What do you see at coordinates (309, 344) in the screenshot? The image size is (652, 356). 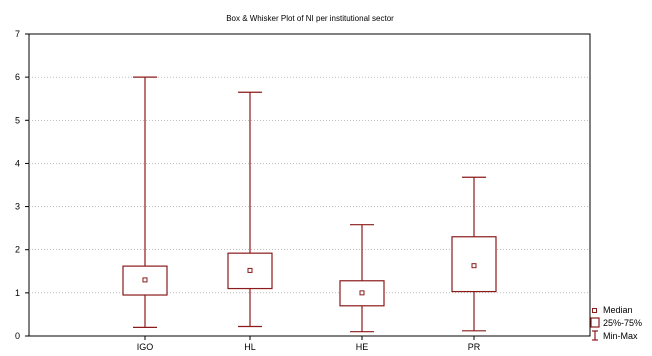 I see `x-axis: IGO HL HE PR` at bounding box center [309, 344].